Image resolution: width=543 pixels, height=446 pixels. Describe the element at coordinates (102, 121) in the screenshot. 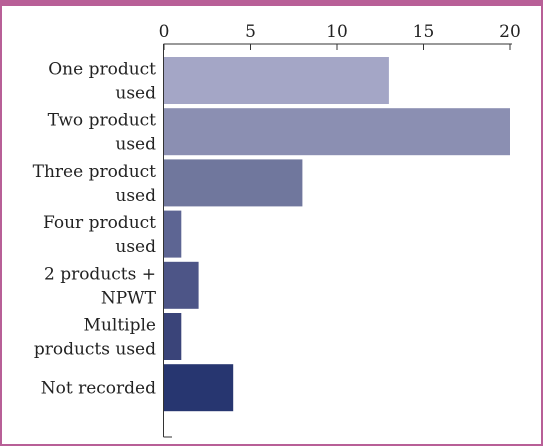

I see `category-label-2-line-1: Two product` at that location.